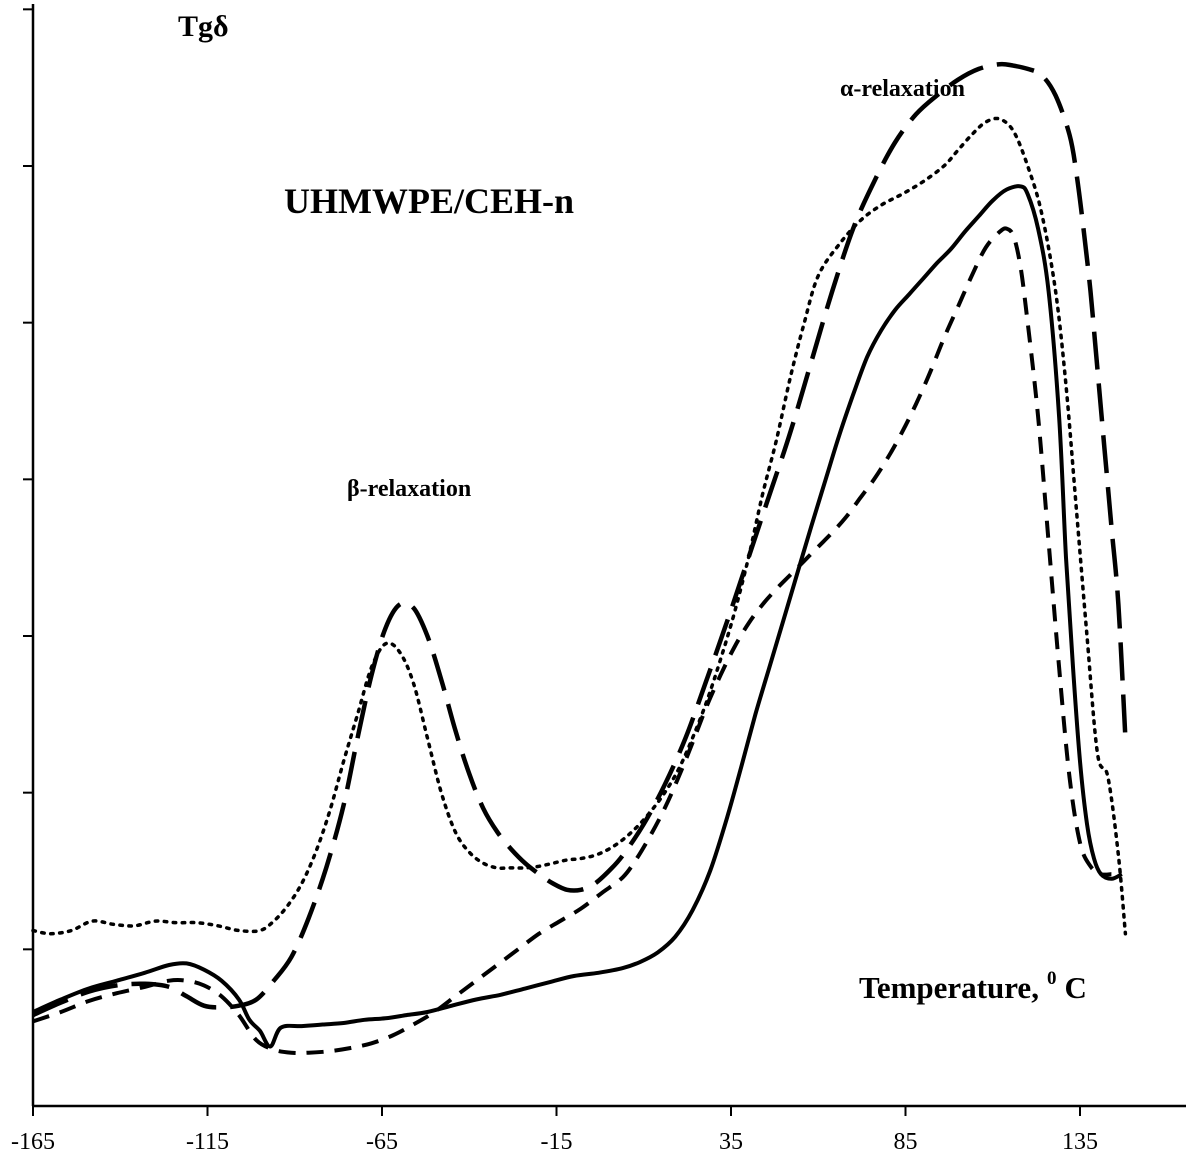 This screenshot has height=1158, width=1186. Describe the element at coordinates (382, 1142) in the screenshot. I see `x-tick-label: -65` at that location.